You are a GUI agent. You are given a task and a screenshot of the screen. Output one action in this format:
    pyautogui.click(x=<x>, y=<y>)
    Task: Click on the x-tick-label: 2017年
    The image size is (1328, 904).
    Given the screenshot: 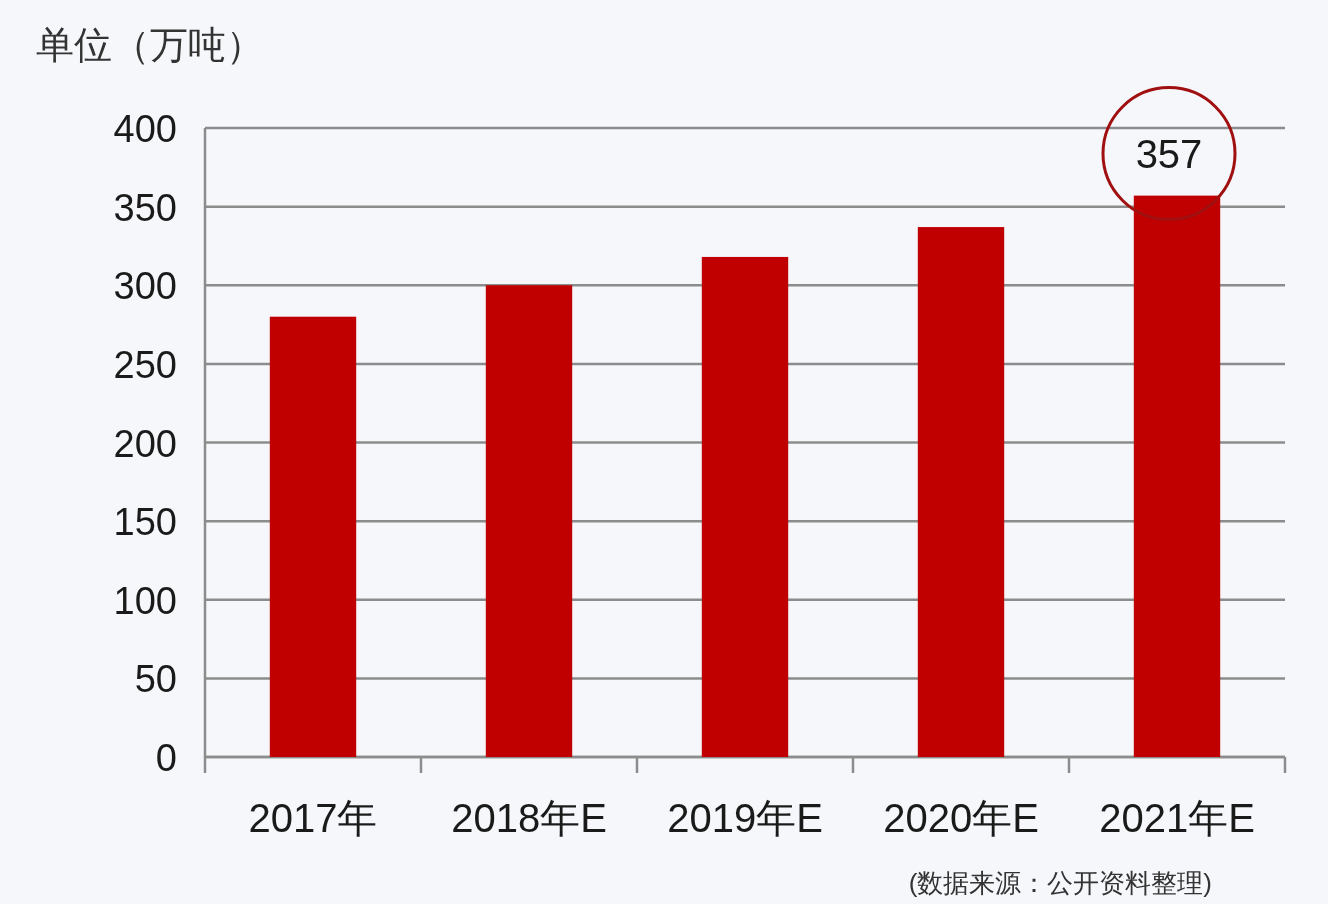 What is the action you would take?
    pyautogui.click(x=313, y=818)
    